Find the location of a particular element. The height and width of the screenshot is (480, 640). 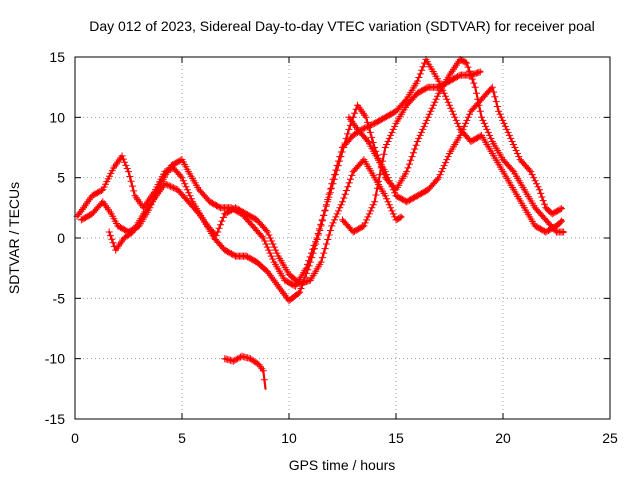

x-tick-label: 25 is located at coordinates (610, 438).